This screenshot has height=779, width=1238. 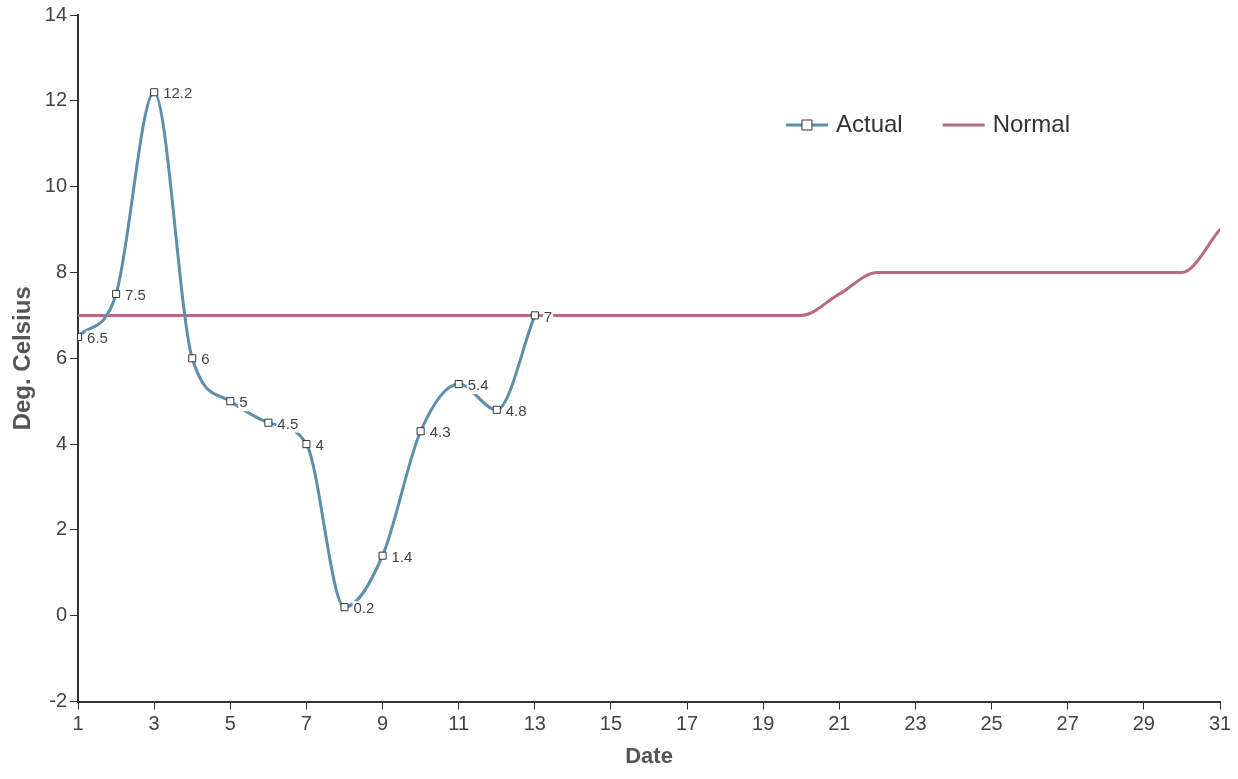 What do you see at coordinates (61, 356) in the screenshot?
I see `y-tick-label: 6` at bounding box center [61, 356].